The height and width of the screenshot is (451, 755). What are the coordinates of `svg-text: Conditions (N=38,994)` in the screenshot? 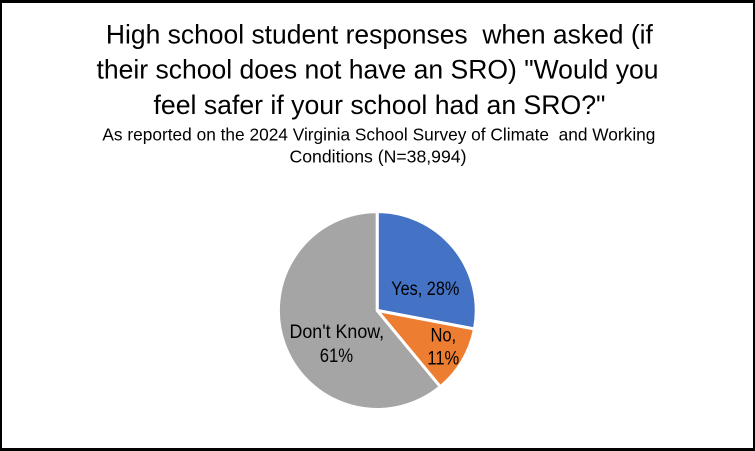 It's located at (378, 157).